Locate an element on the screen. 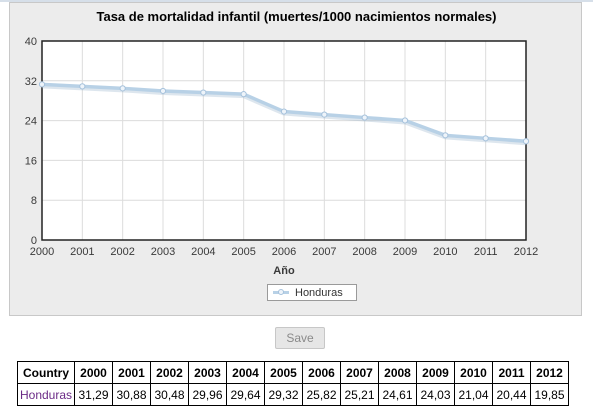 Image resolution: width=593 pixels, height=413 pixels. table-cell-value: 25,82 is located at coordinates (321, 394).